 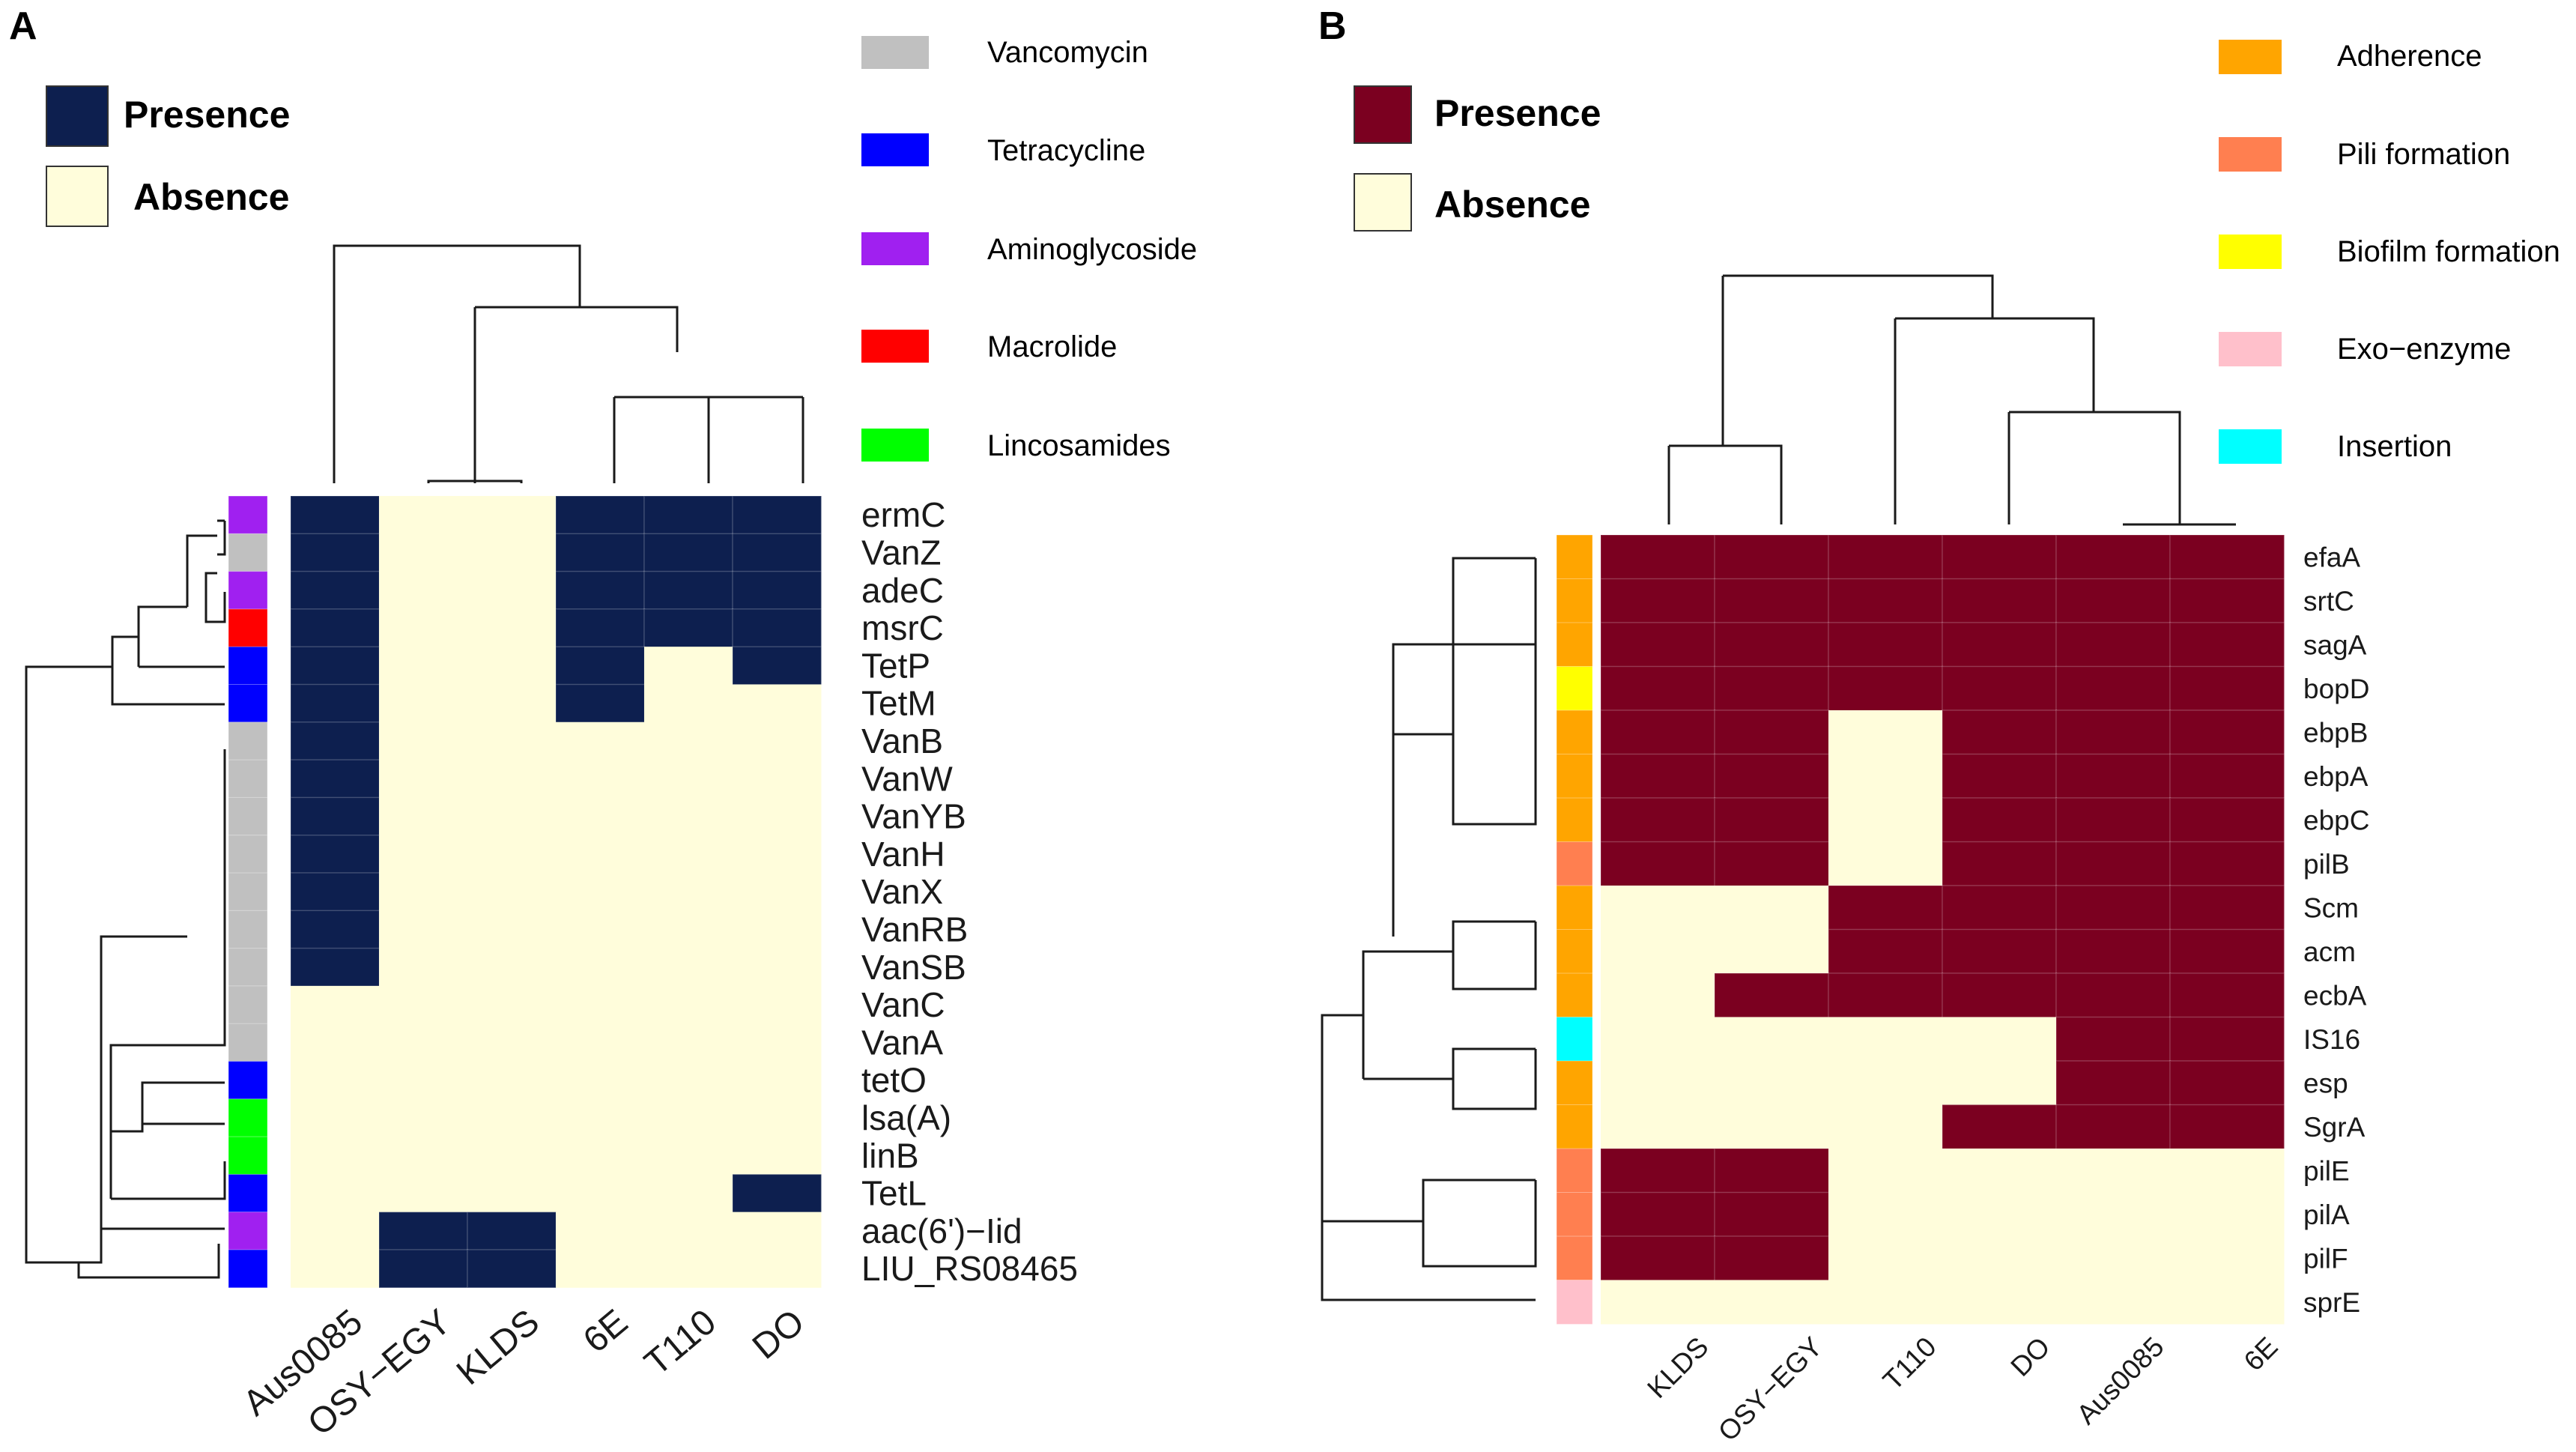 What do you see at coordinates (2250, 57) in the screenshot?
I see `legend-swatch-adherence` at bounding box center [2250, 57].